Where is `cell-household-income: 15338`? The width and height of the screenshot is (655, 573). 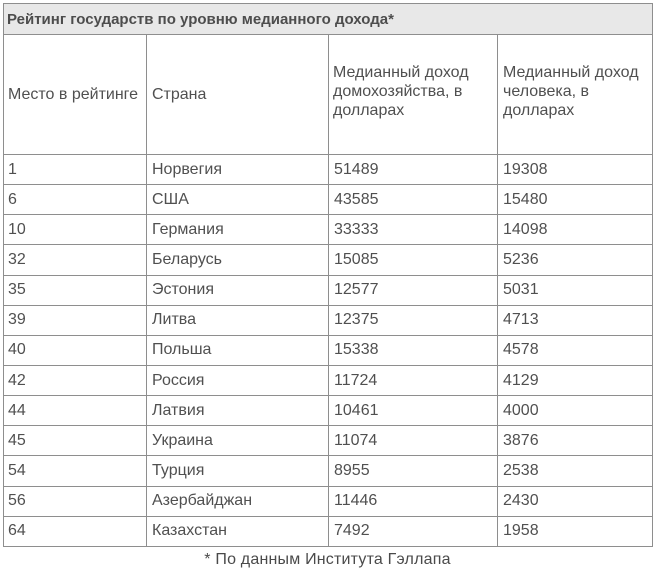
cell-household-income: 15338 is located at coordinates (413, 350).